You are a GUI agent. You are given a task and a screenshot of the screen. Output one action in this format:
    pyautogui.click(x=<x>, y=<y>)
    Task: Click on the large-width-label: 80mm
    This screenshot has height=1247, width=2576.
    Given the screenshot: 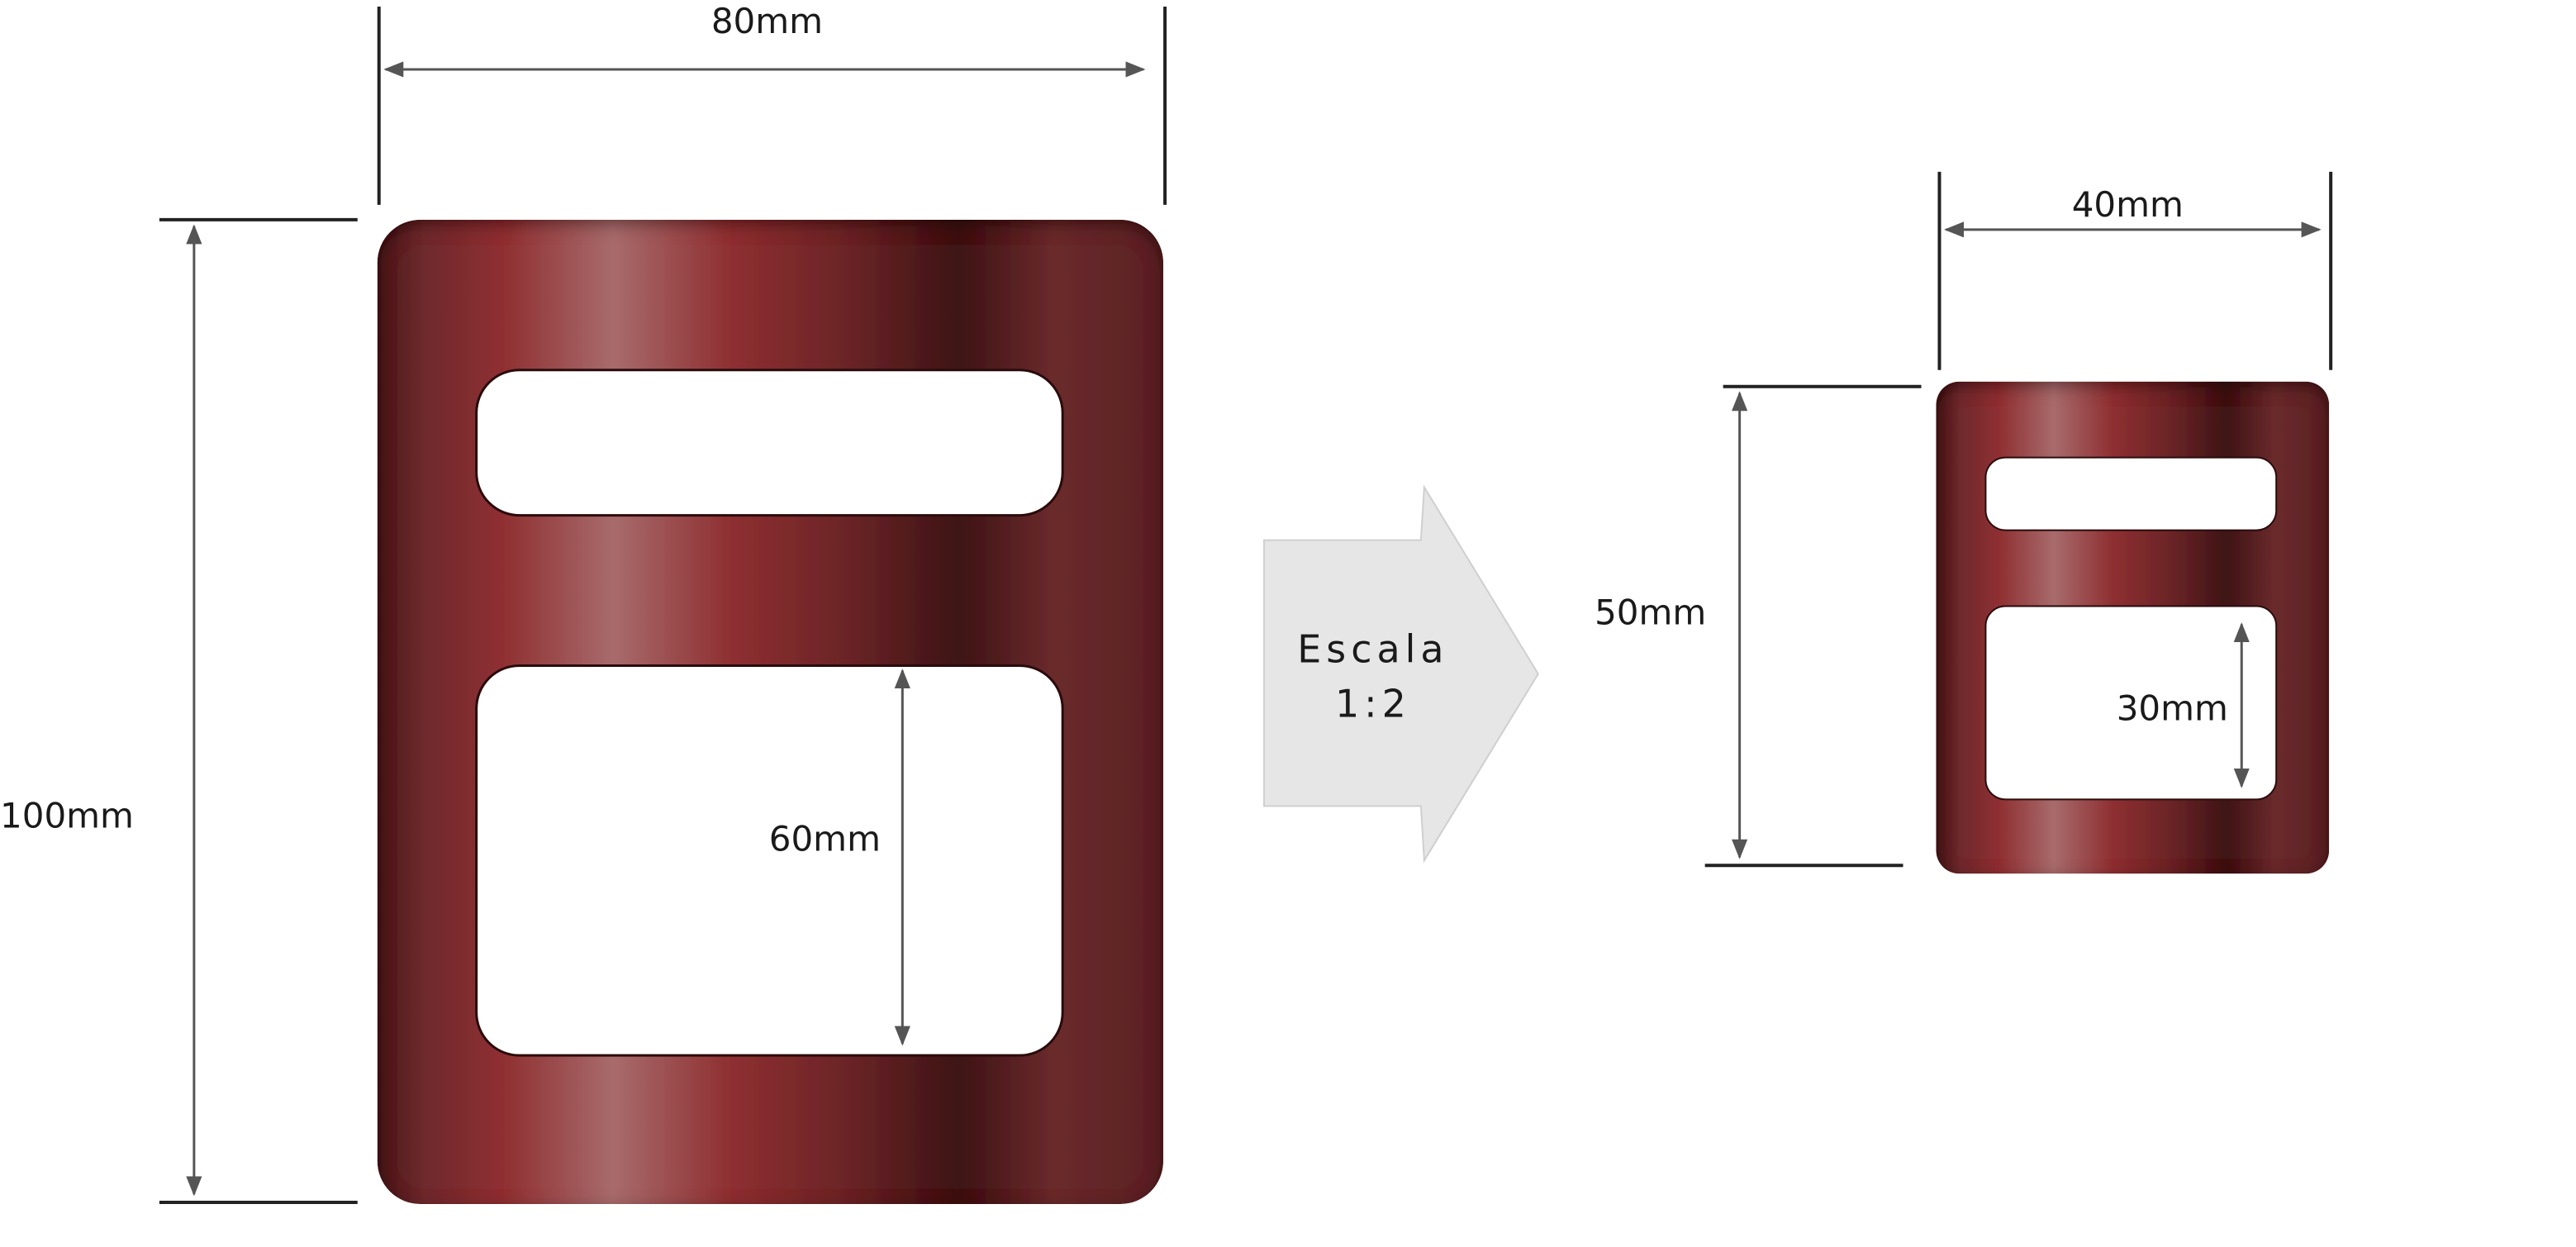 What is the action you would take?
    pyautogui.click(x=767, y=21)
    